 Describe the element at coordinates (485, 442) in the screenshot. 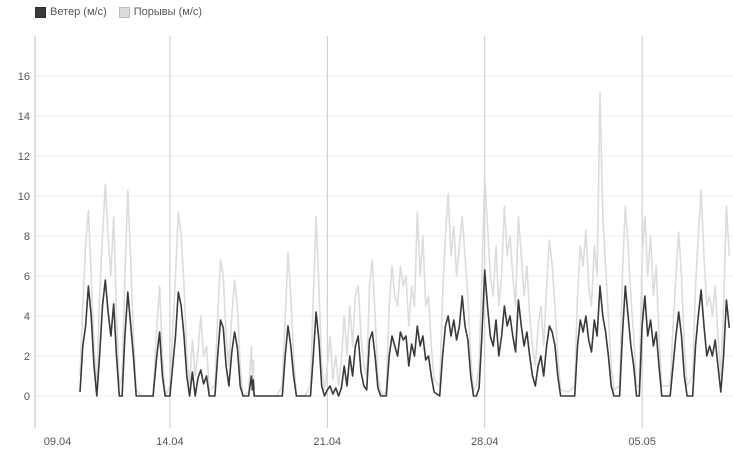

I see `x-tick-label-28.04: 28.04` at that location.